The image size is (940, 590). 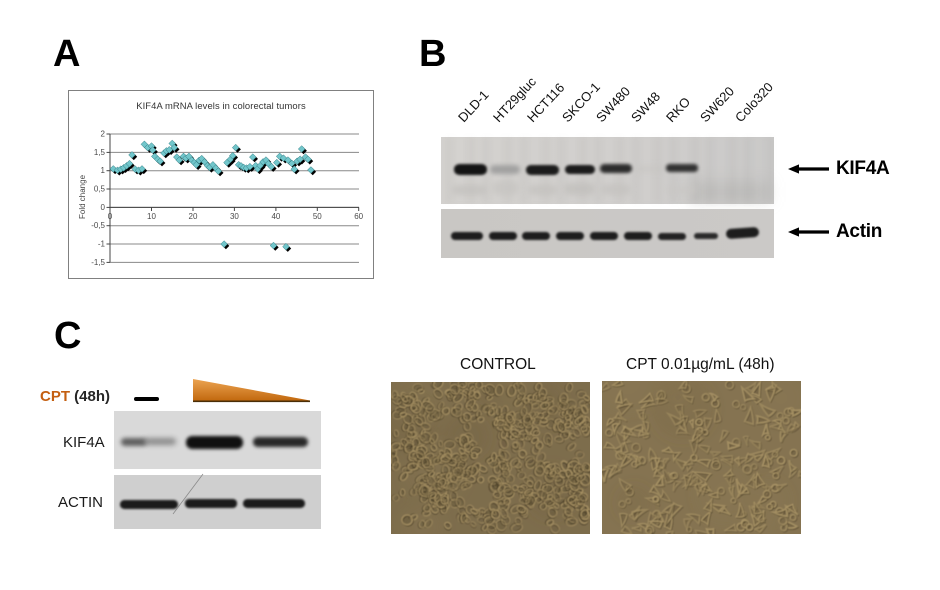 I want to click on svg-text: 60, so click(x=358, y=216).